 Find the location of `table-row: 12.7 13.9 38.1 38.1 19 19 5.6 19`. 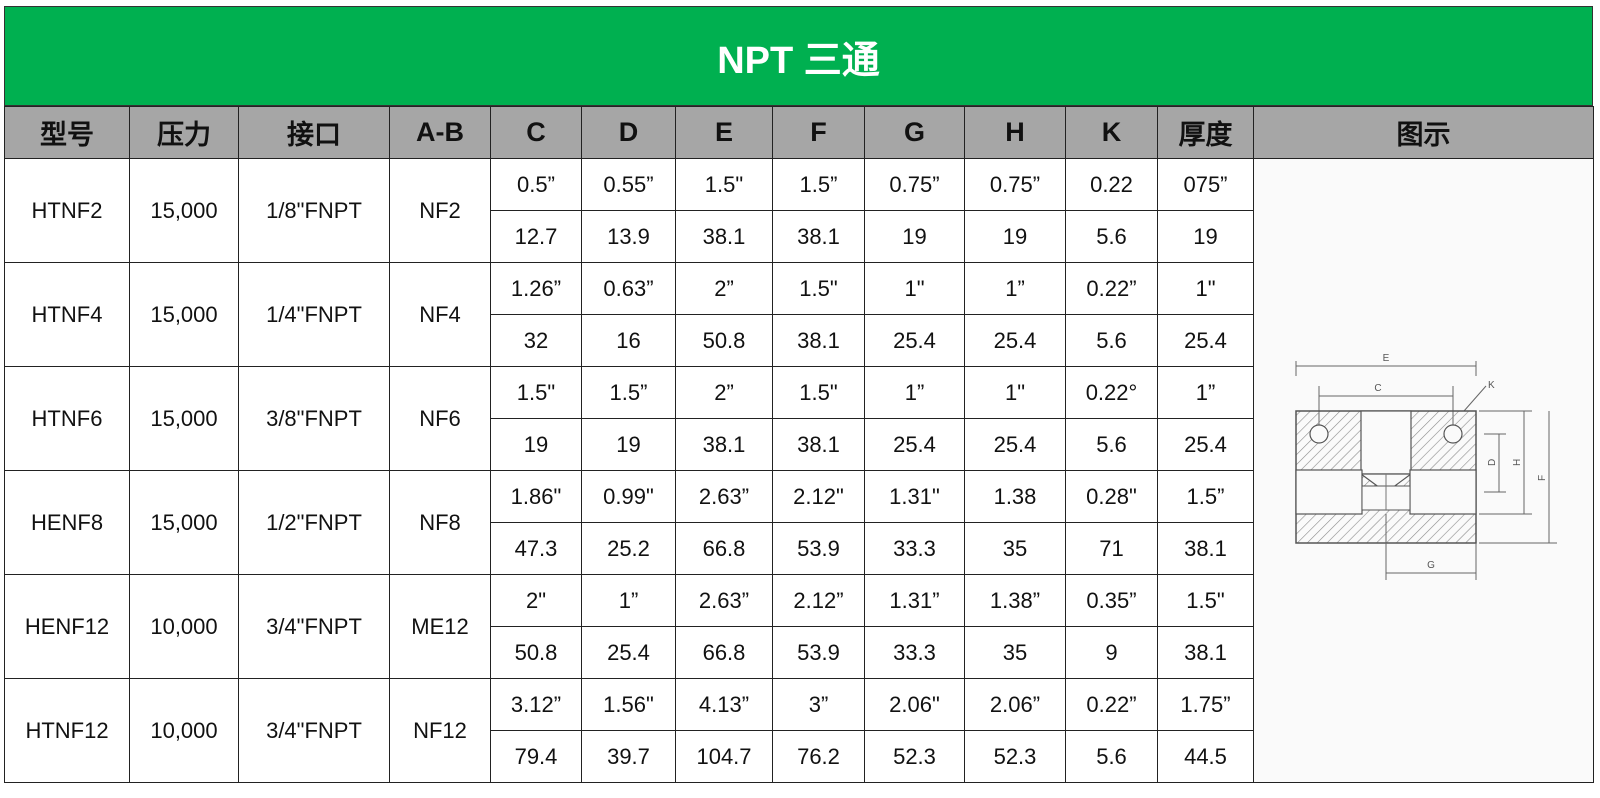

table-row: 12.7 13.9 38.1 38.1 19 19 5.6 19 is located at coordinates (799, 236).